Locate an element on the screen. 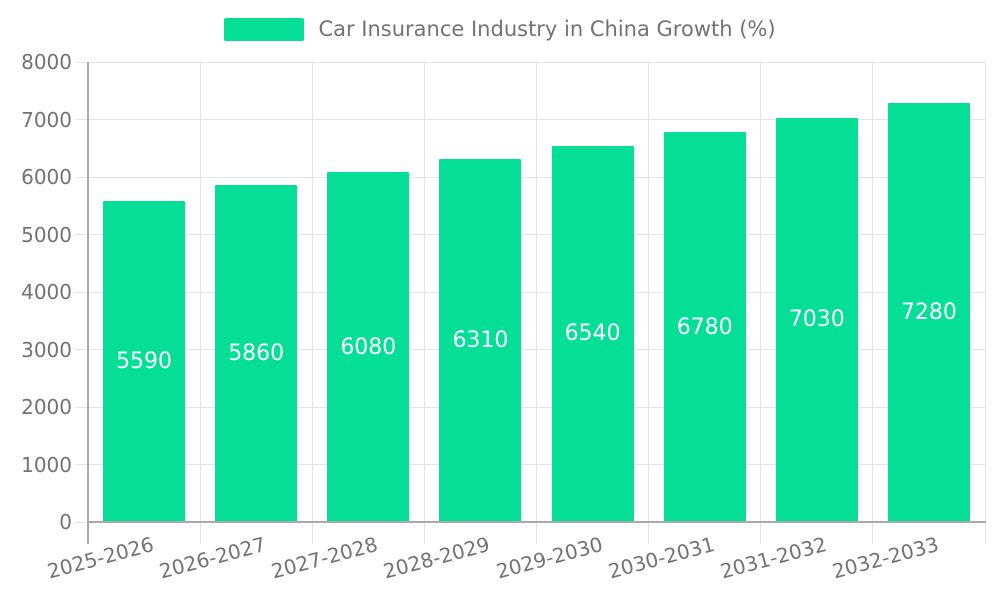 The image size is (1000, 600). bar-value-label: 5860 is located at coordinates (256, 354).